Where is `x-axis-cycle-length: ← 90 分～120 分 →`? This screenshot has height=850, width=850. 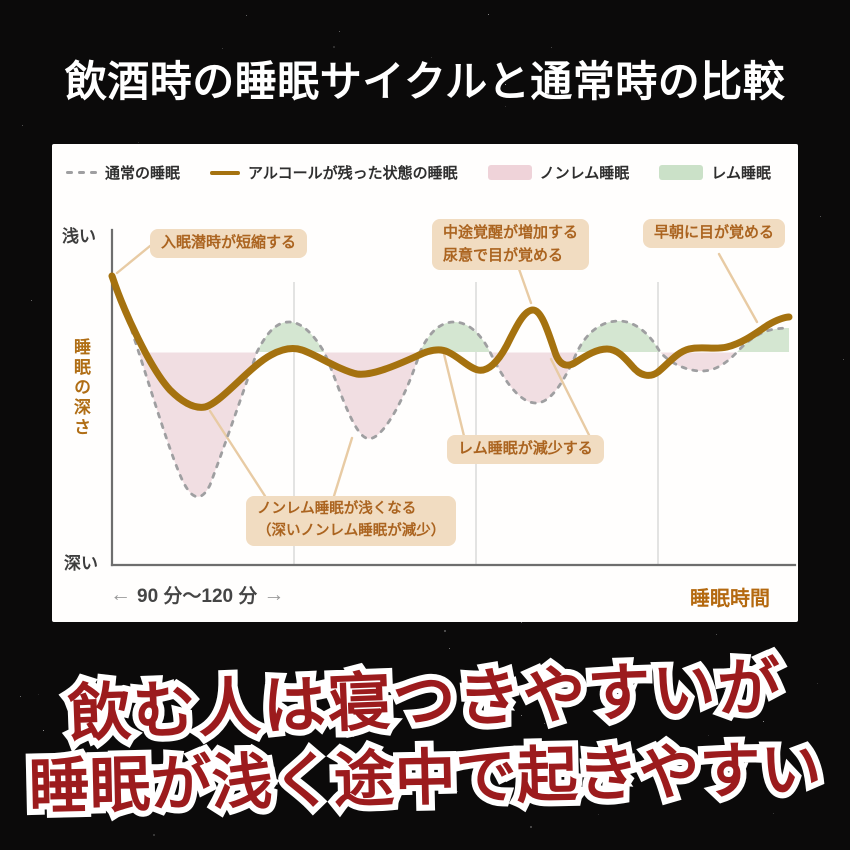 x-axis-cycle-length: ← 90 分～120 分 → is located at coordinates (197, 594).